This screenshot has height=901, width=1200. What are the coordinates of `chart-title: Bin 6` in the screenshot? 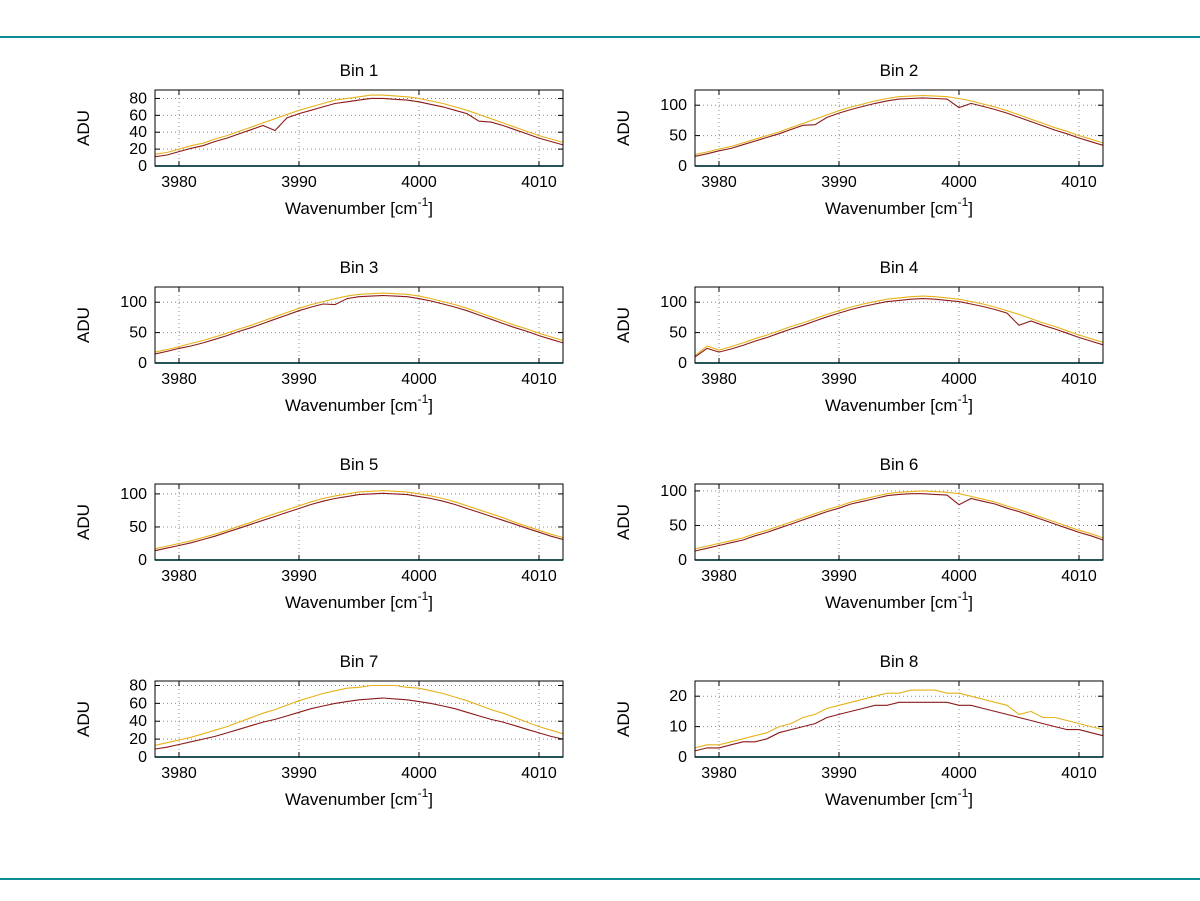 It's located at (899, 464).